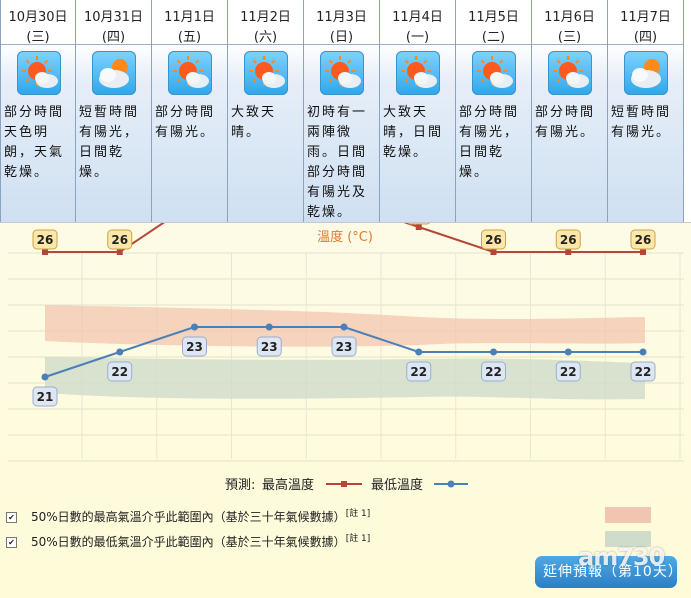 This screenshot has width=691, height=598. Describe the element at coordinates (451, 484) in the screenshot. I see `legend-min-marker` at that location.